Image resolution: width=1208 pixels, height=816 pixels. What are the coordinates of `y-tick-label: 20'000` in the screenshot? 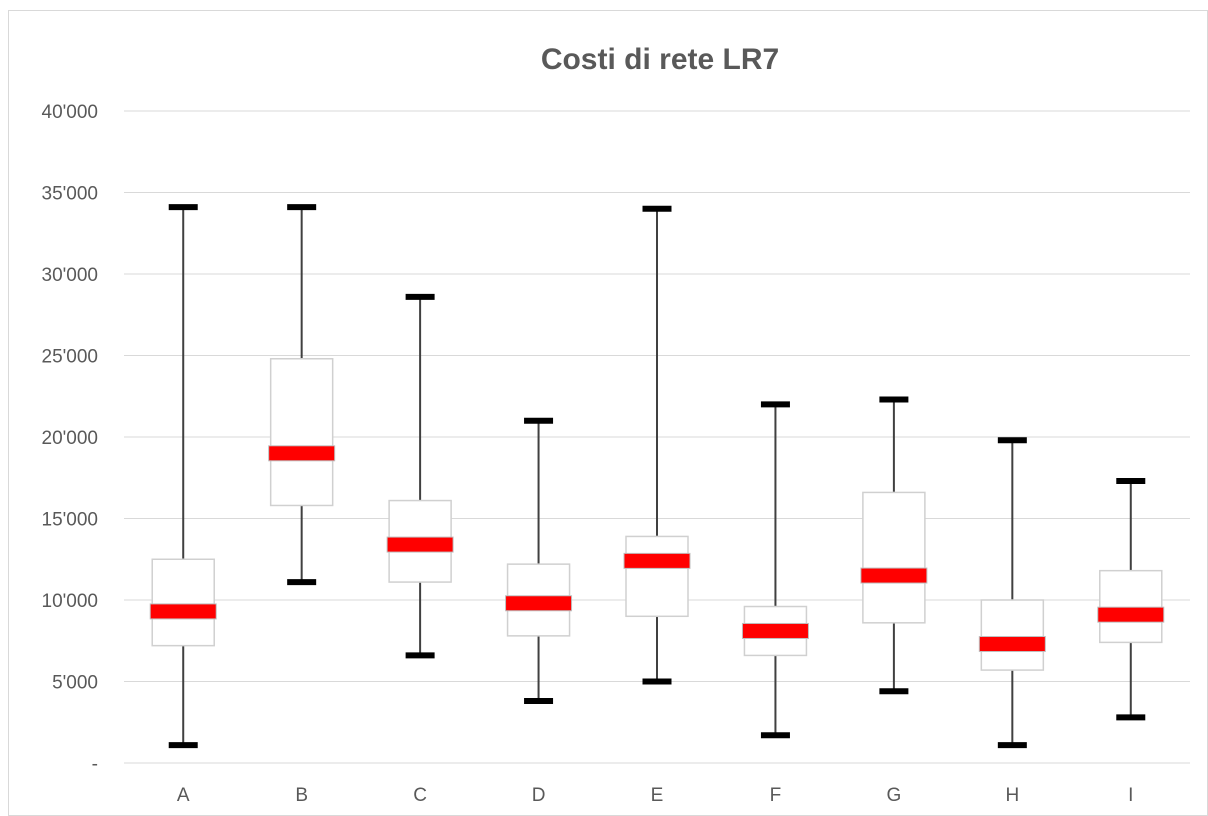 It's located at (70, 438).